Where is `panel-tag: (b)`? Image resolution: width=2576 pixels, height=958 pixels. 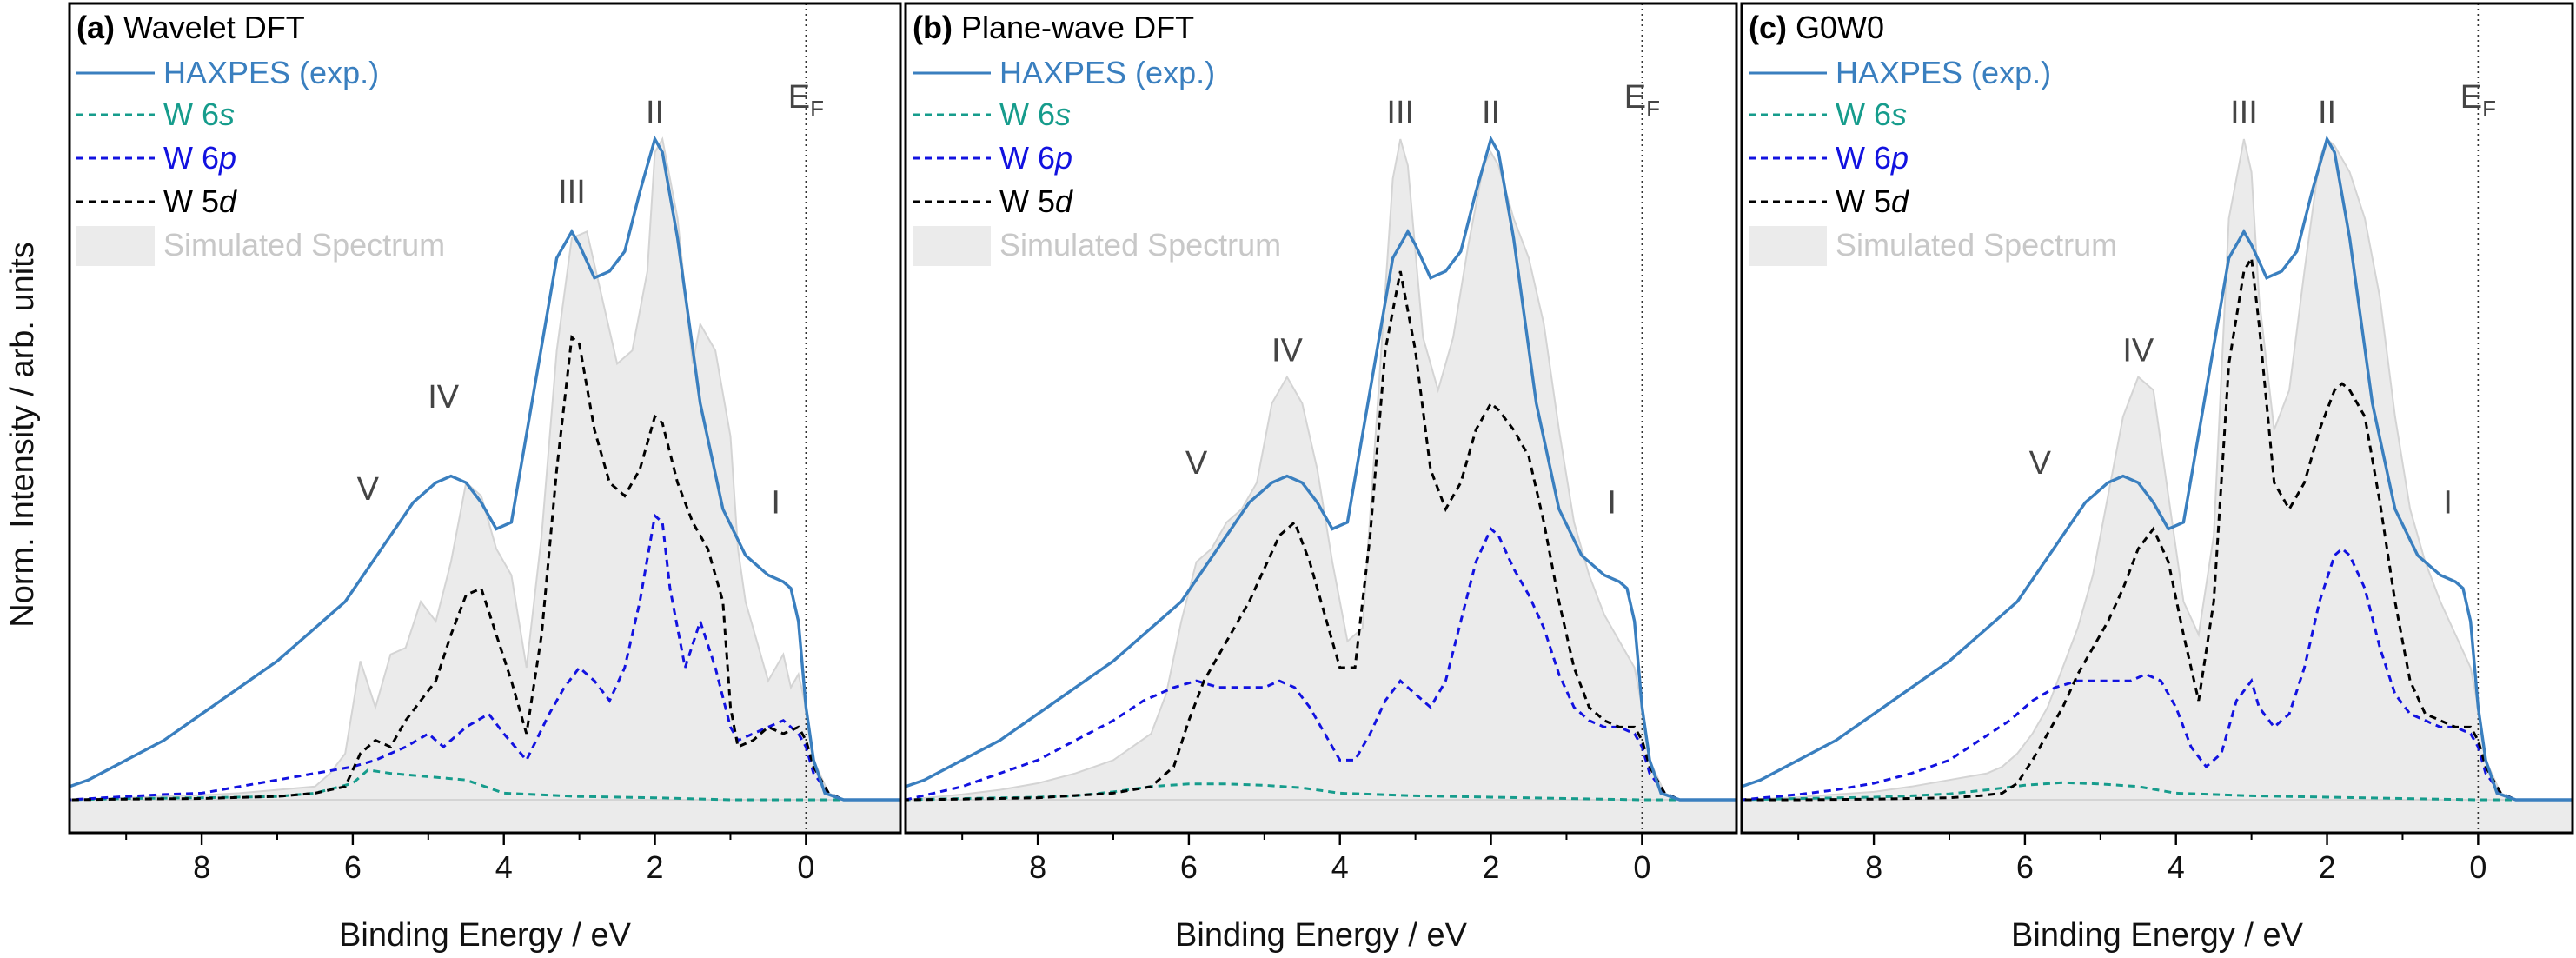
panel-tag: (b) is located at coordinates (933, 27).